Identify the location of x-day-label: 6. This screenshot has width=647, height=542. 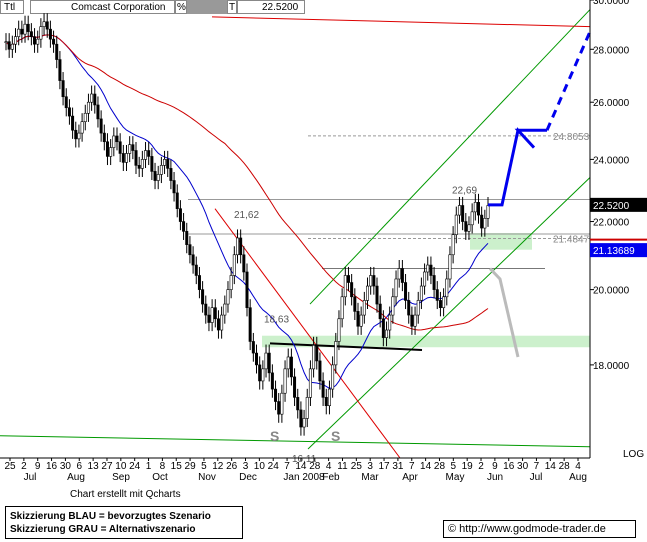
(79, 466).